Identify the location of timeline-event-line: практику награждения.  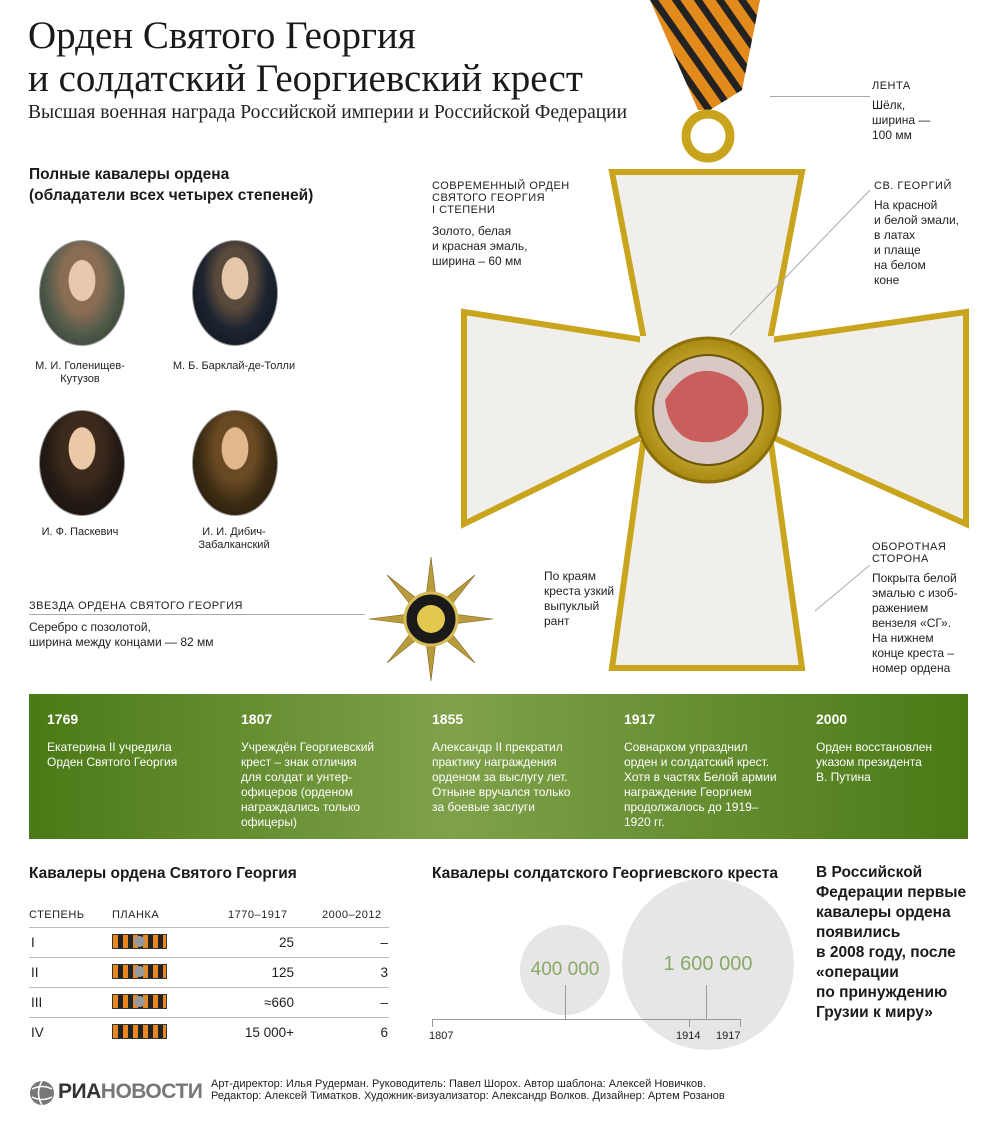
(494, 762).